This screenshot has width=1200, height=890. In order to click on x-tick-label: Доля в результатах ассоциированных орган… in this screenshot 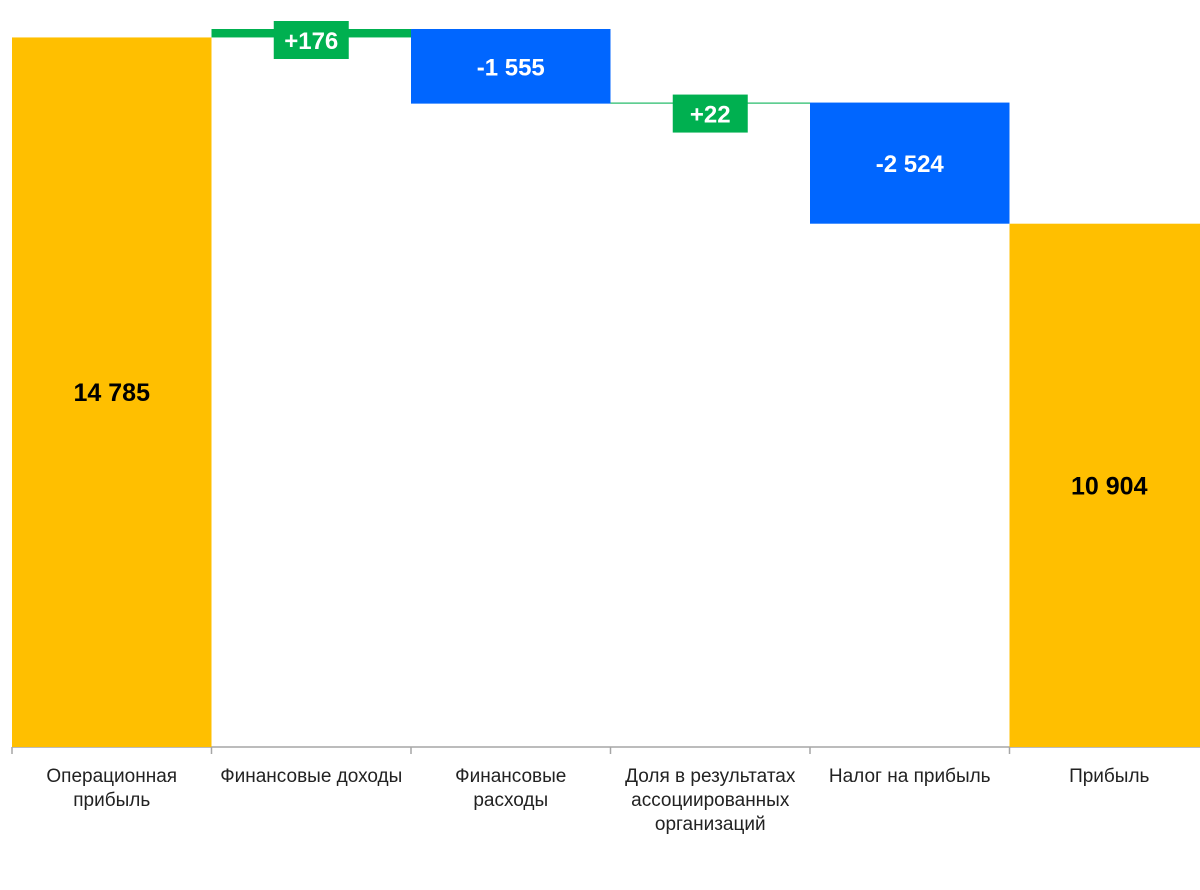, I will do `click(710, 801)`.